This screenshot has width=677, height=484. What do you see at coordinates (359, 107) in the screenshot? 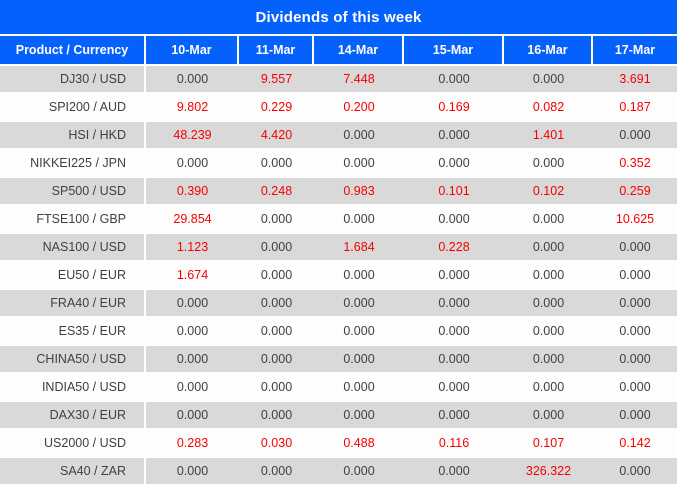
I see `value-cell: 0.200` at bounding box center [359, 107].